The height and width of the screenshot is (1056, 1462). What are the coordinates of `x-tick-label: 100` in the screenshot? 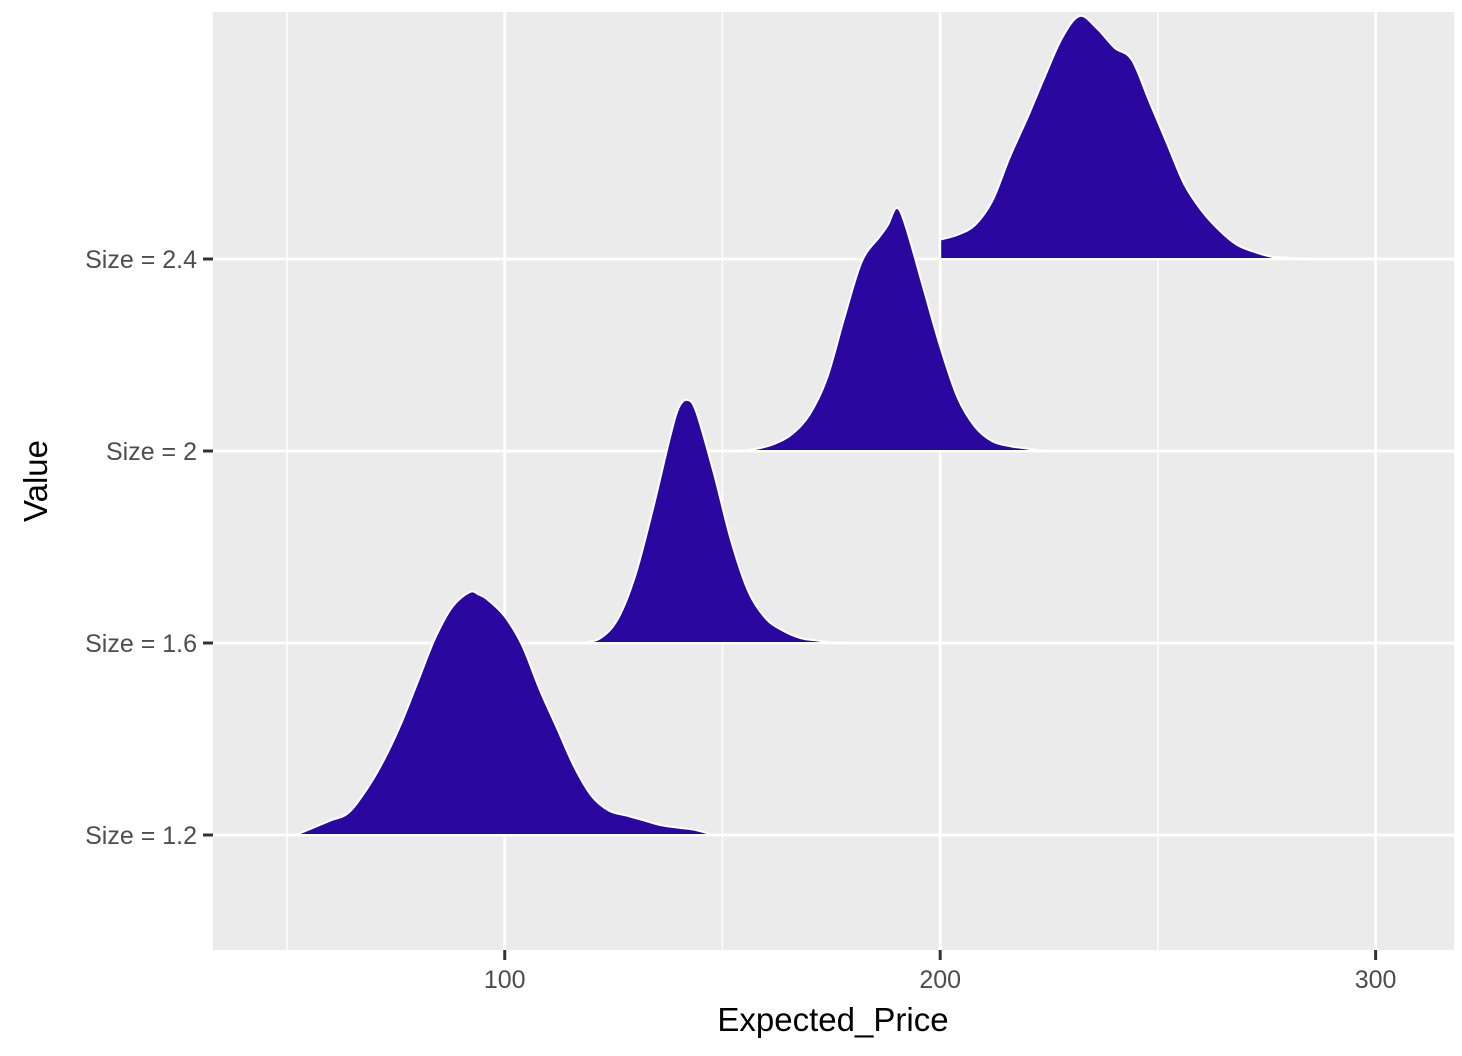 It's located at (505, 980).